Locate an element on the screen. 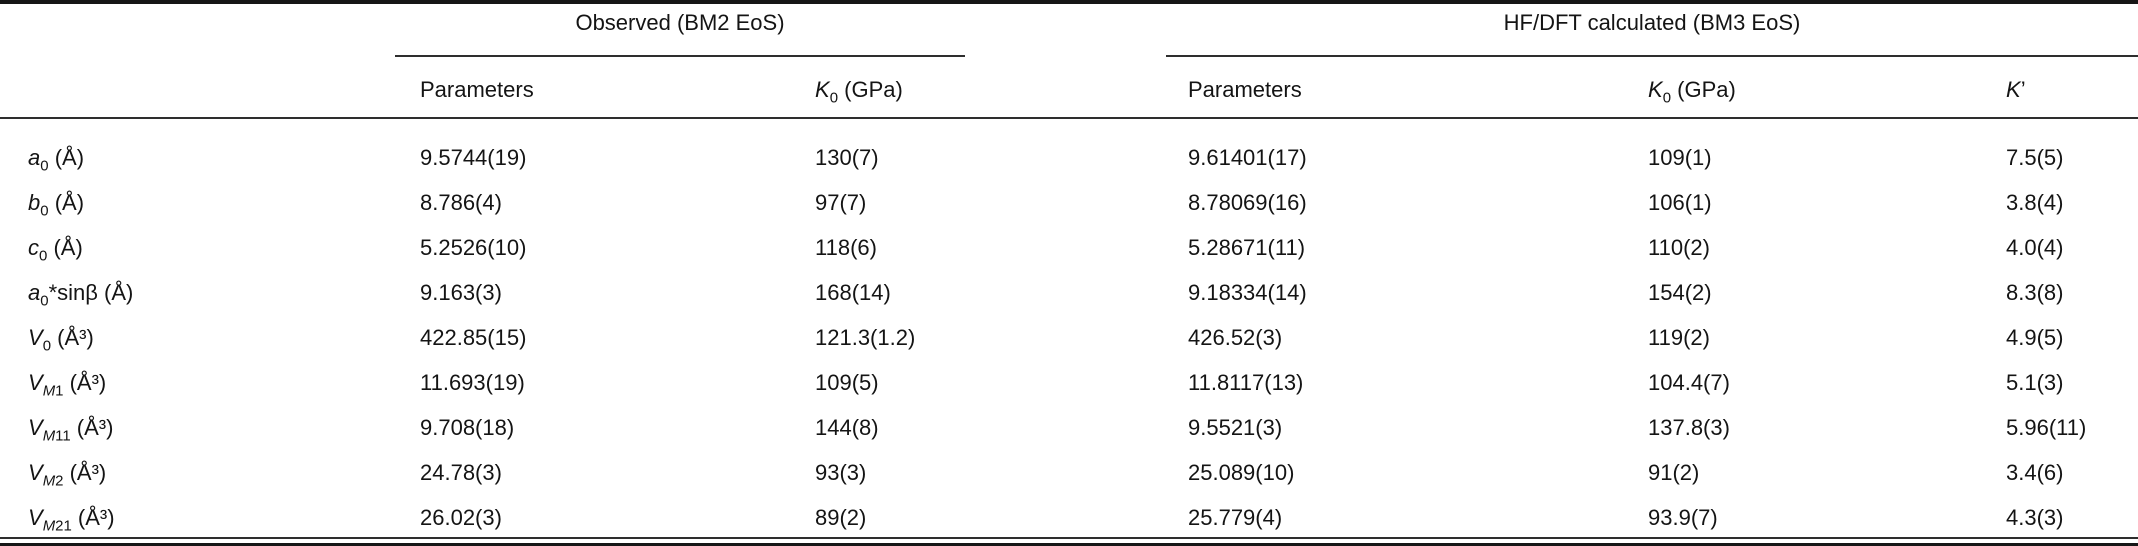 The width and height of the screenshot is (2138, 546). cell-calculated-parameter: 9.5521(3) is located at coordinates (1235, 427).